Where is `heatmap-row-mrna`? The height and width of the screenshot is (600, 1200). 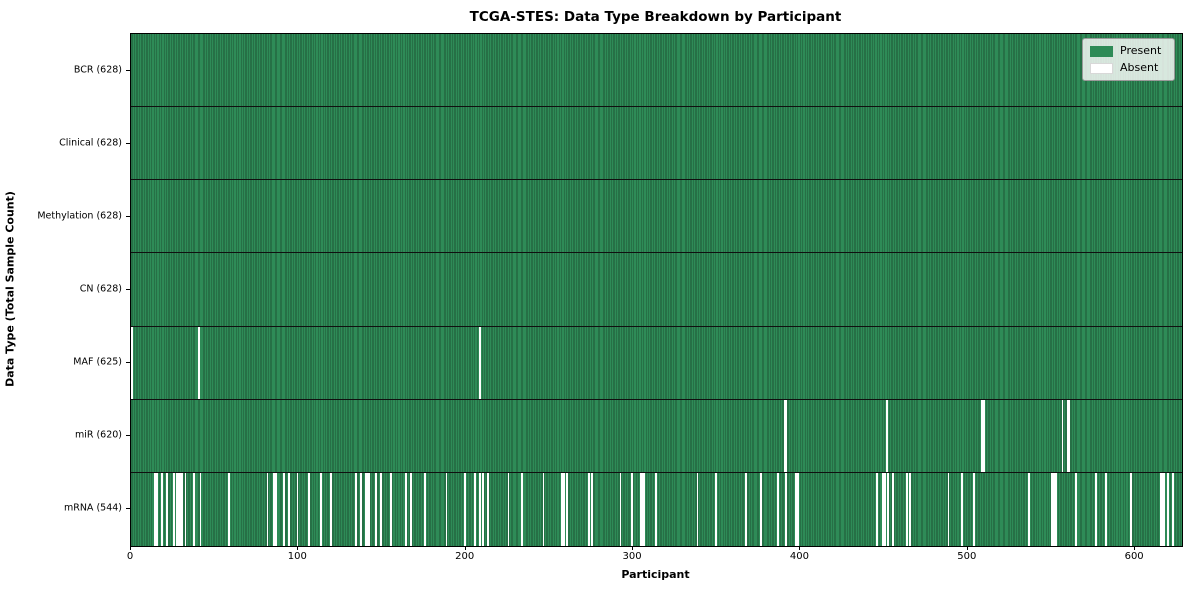 heatmap-row-mrna is located at coordinates (656, 509).